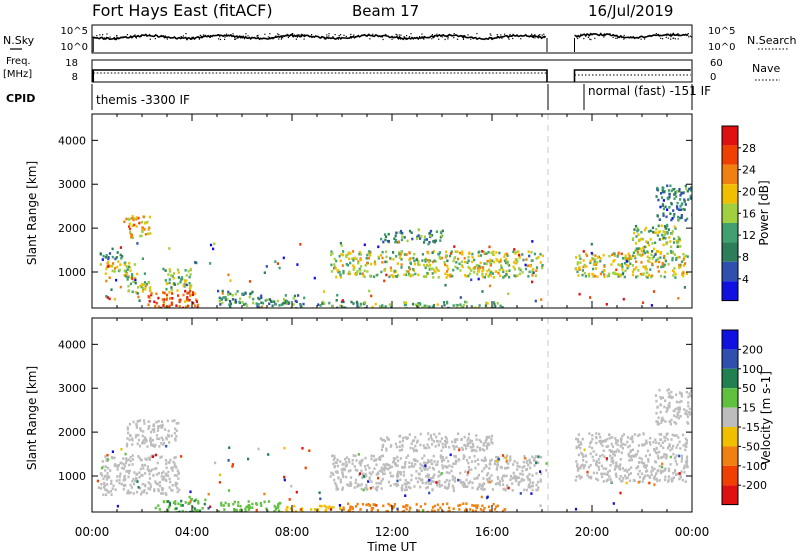 This screenshot has height=554, width=800. Describe the element at coordinates (74, 47) in the screenshot. I see `noise-left-tick-low: 10^0` at that location.